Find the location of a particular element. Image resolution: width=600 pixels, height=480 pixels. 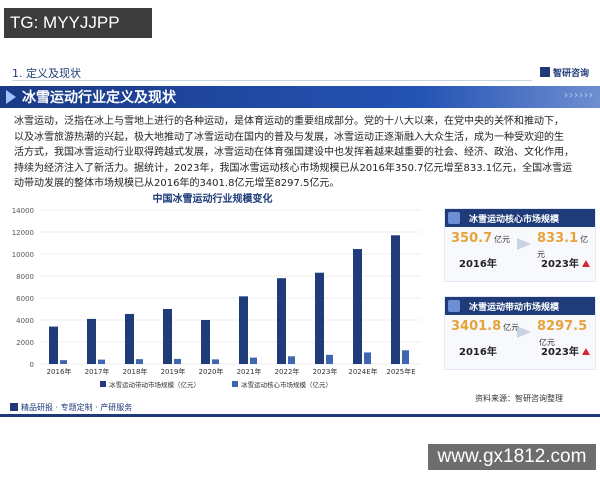

brand-name: 智研咨询 is located at coordinates (571, 74).